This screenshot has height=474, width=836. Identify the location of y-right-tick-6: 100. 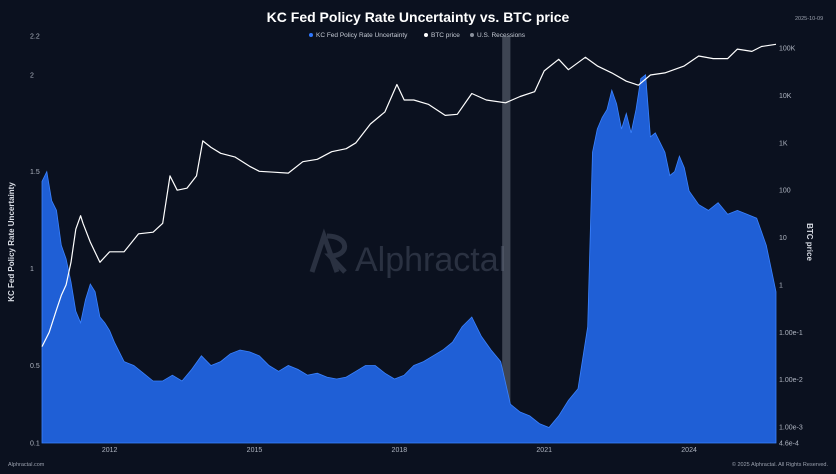
(785, 191).